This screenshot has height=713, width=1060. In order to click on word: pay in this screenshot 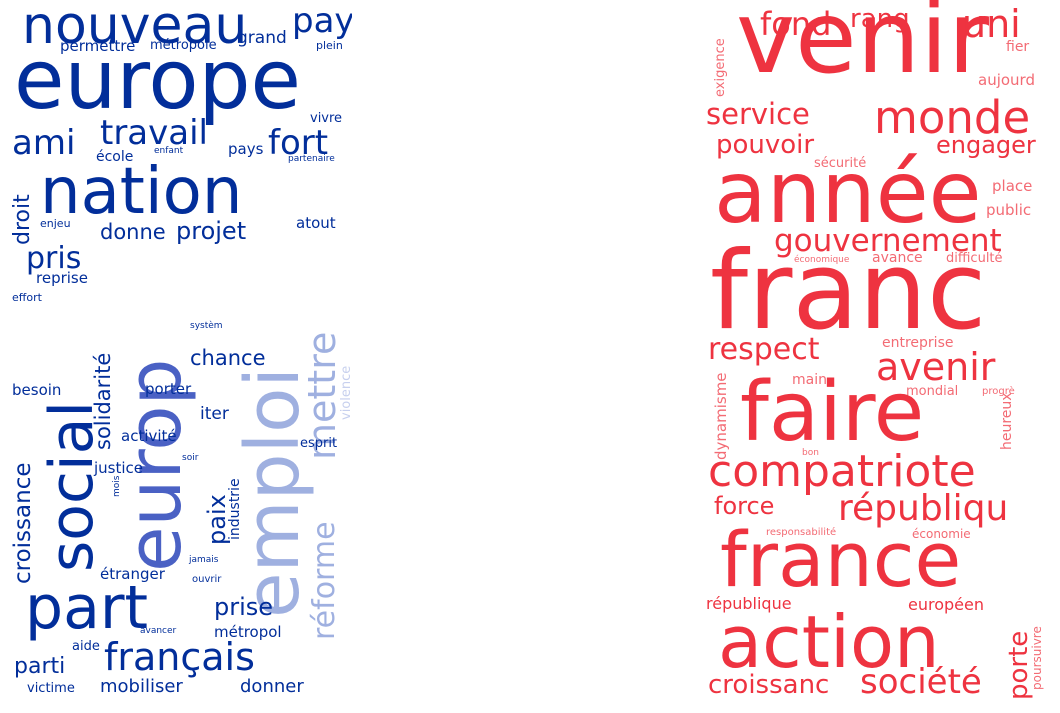, I will do `click(322, 21)`.